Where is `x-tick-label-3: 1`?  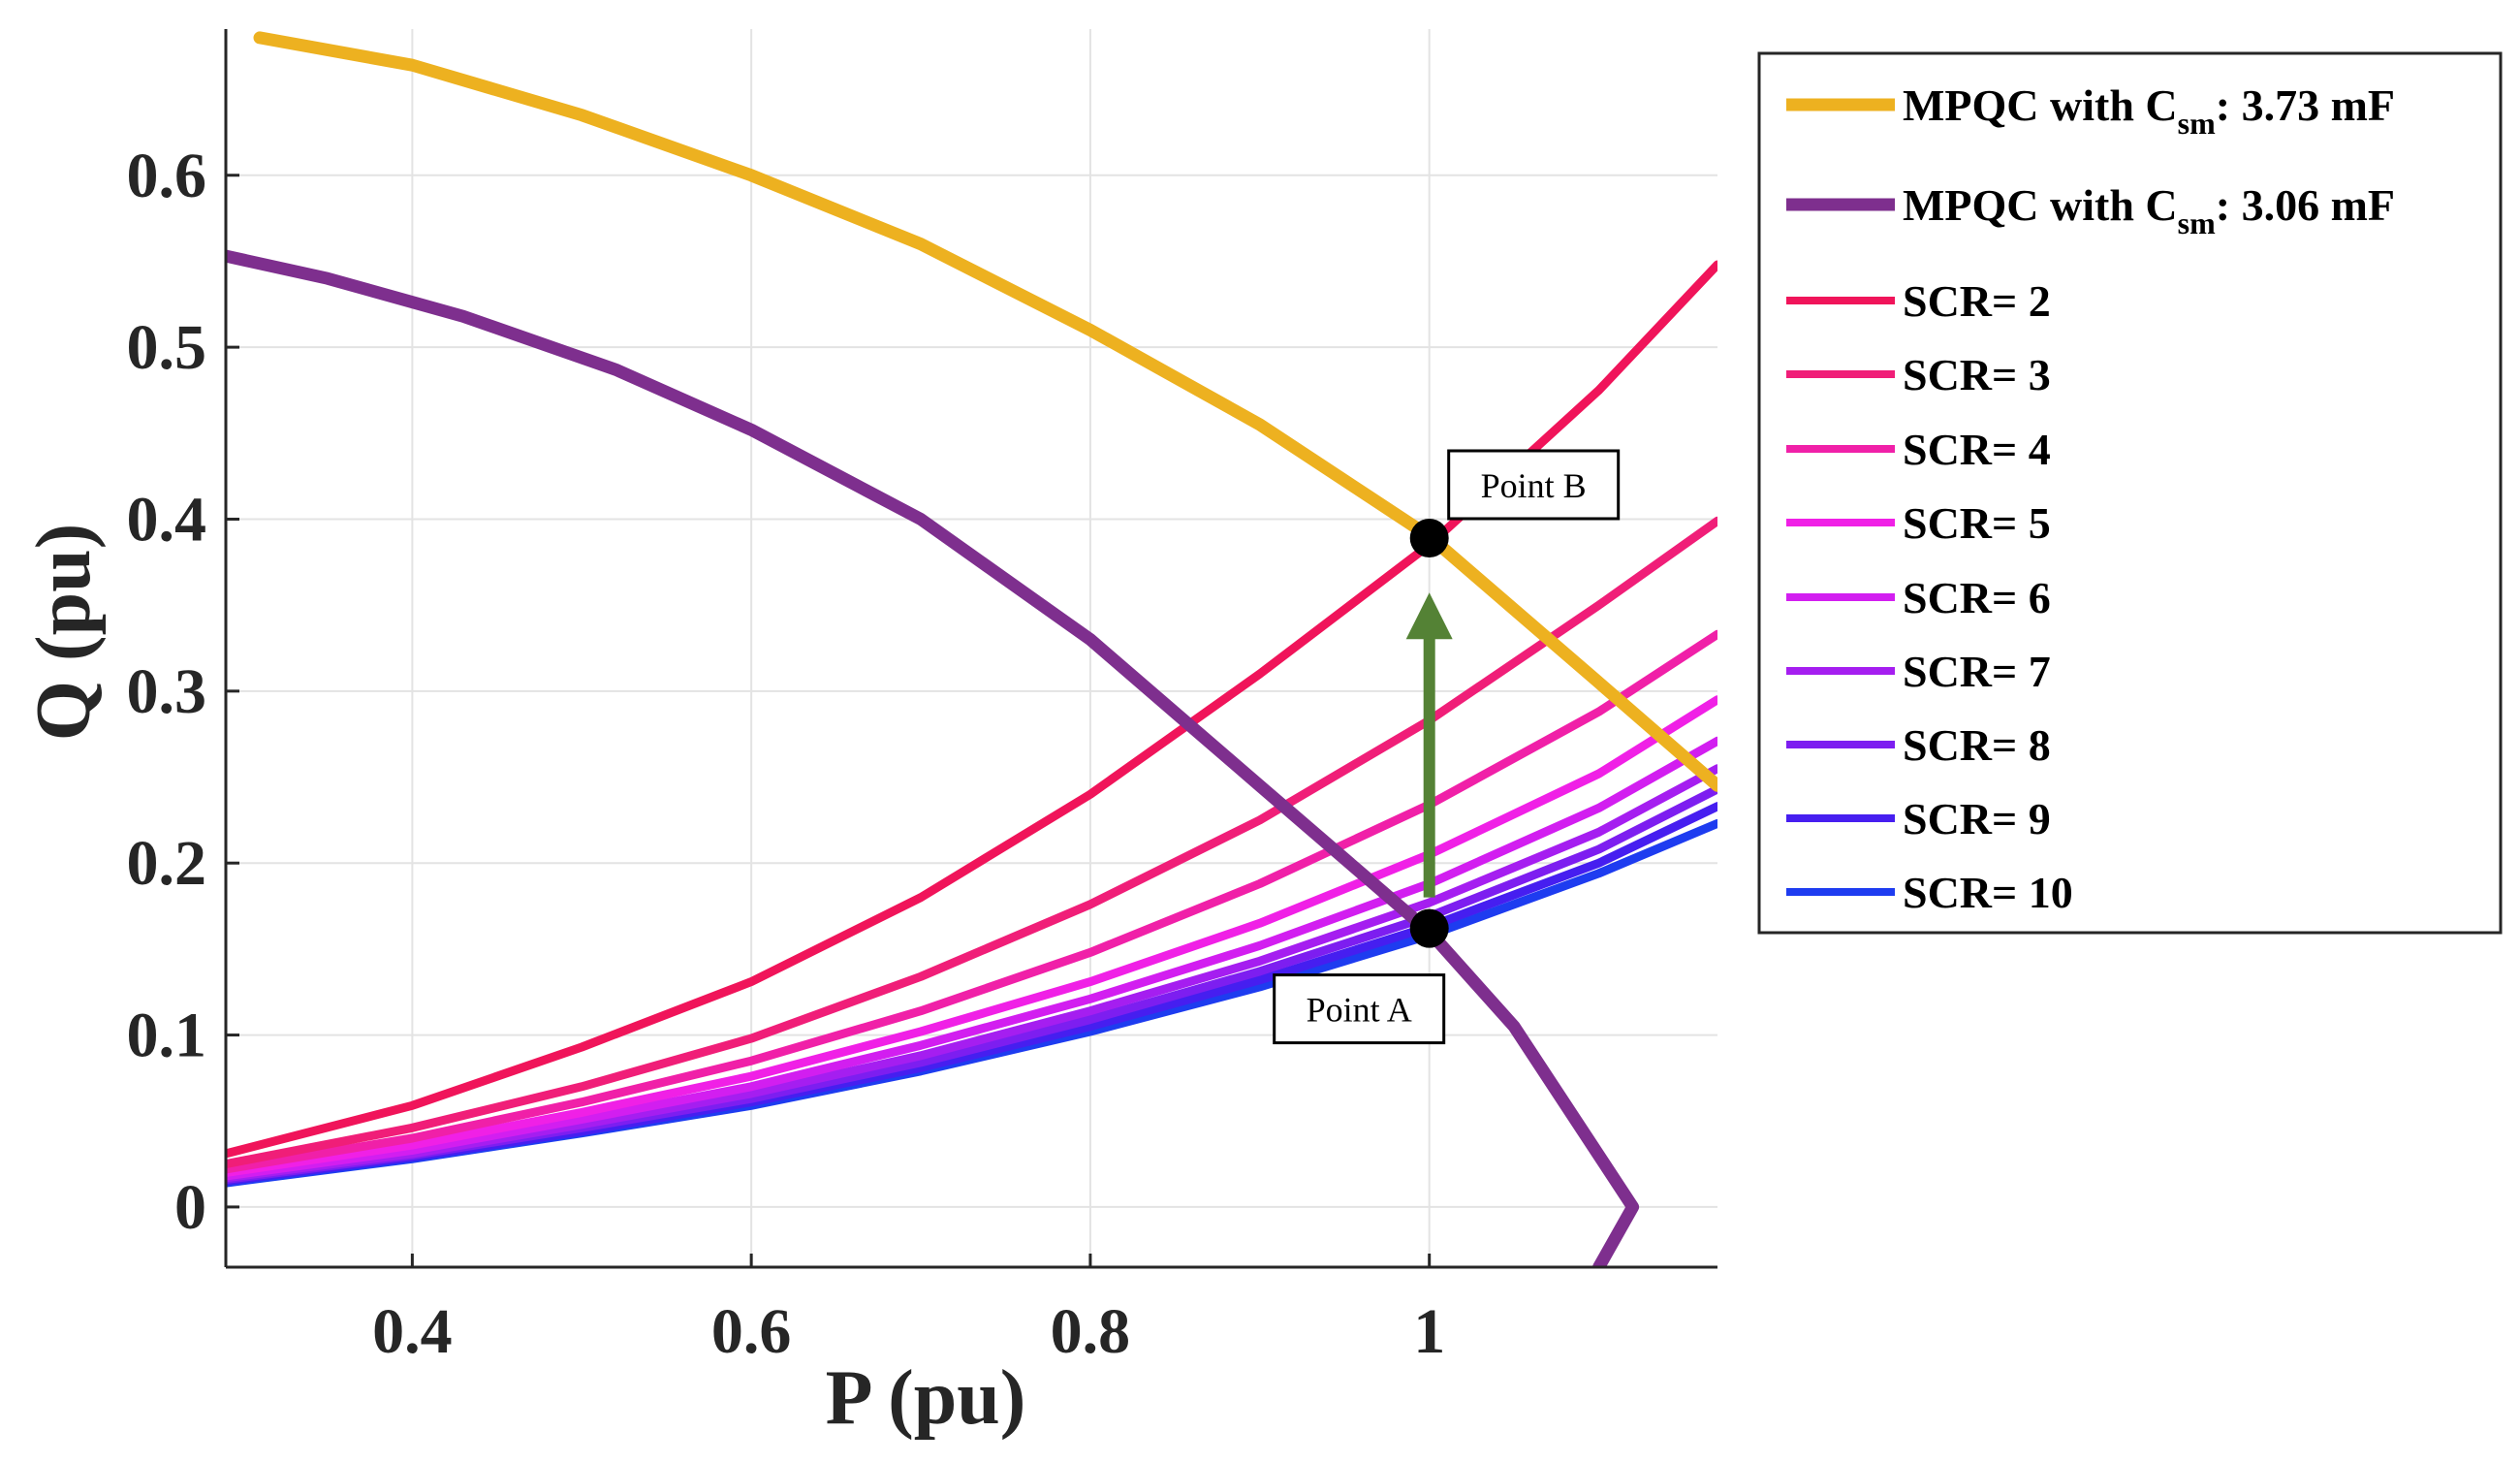
x-tick-label-3: 1 is located at coordinates (1429, 1331).